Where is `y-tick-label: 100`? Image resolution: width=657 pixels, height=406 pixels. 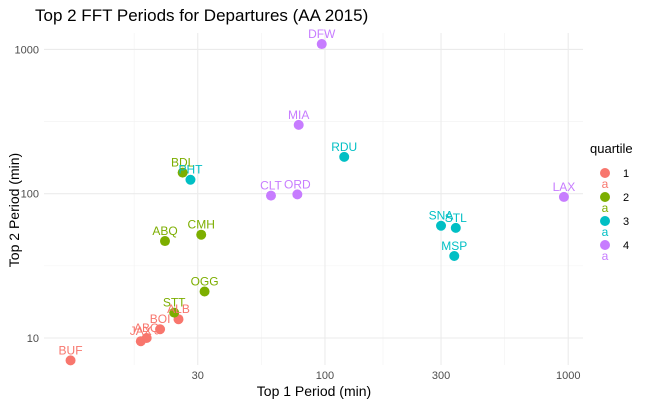
y-tick-label: 100 is located at coordinates (30, 195).